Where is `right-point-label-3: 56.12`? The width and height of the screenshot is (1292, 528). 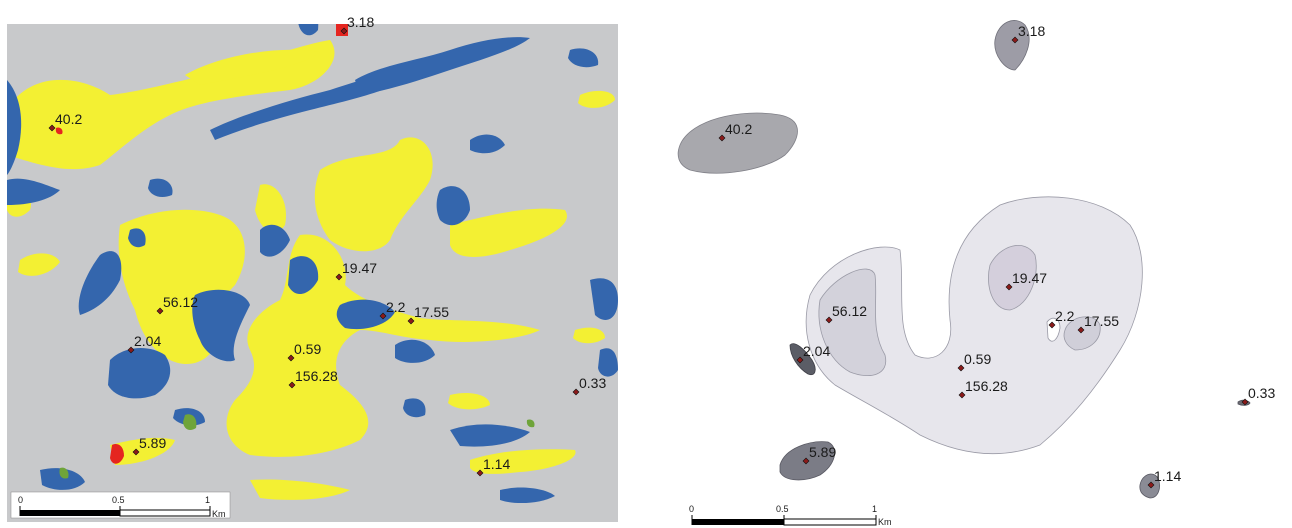
right-point-label-3: 56.12 is located at coordinates (849, 311).